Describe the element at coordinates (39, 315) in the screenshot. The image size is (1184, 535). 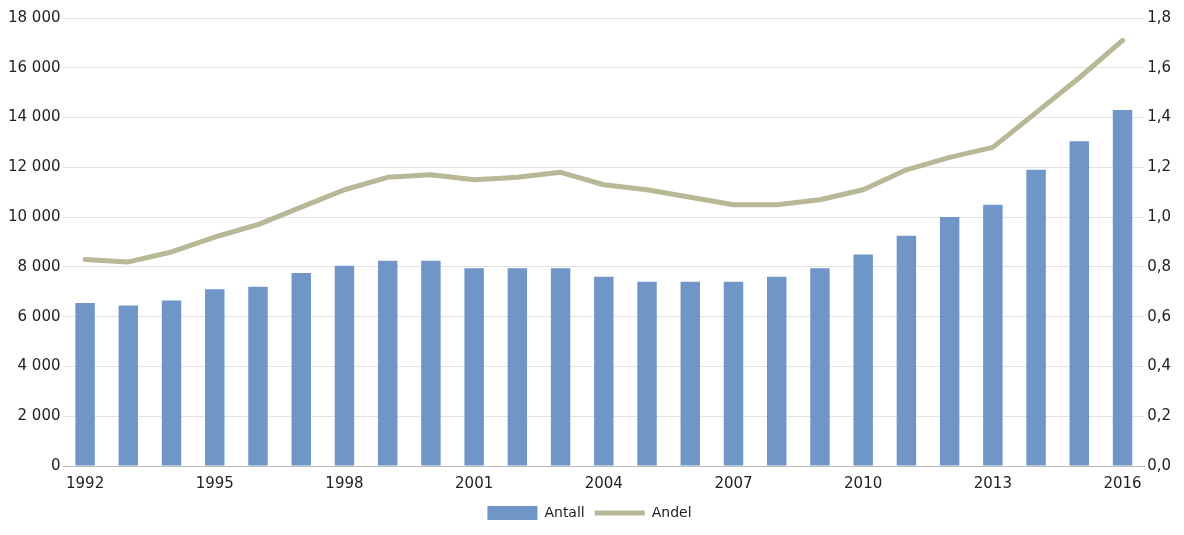
I see `y-tick-label: 6 000` at that location.